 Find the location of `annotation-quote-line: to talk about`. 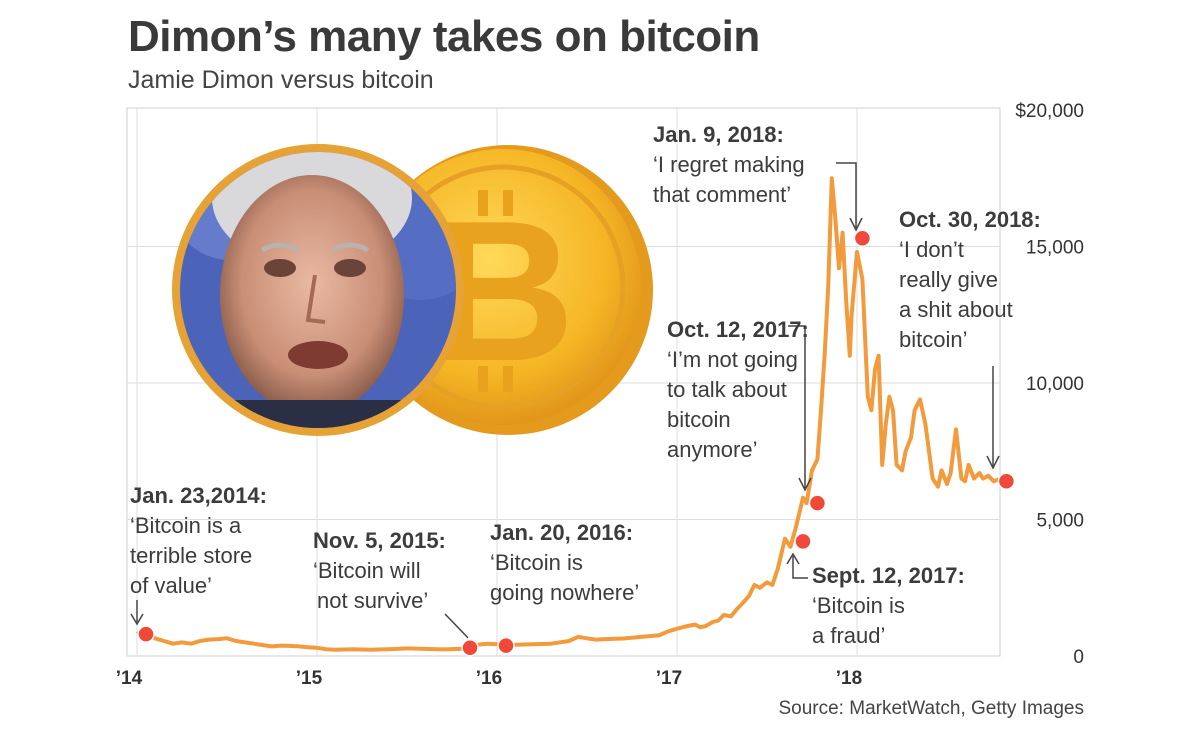

annotation-quote-line: to talk about is located at coordinates (727, 389).